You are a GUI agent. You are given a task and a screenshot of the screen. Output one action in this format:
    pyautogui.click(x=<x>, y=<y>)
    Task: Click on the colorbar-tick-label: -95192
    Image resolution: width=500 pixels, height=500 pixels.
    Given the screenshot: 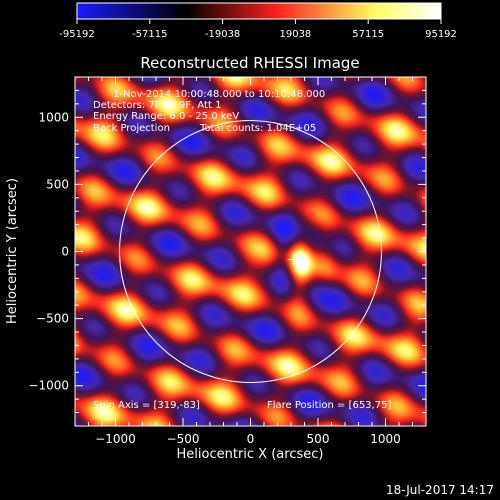 What is the action you would take?
    pyautogui.click(x=76, y=34)
    